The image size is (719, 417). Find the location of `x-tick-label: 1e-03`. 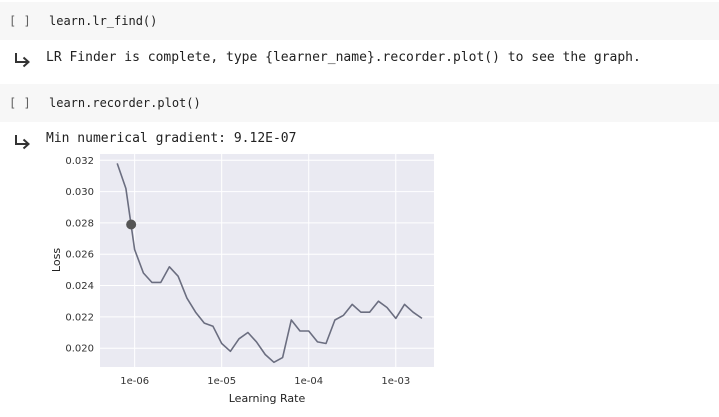

x-tick-label: 1e-03 is located at coordinates (395, 381).